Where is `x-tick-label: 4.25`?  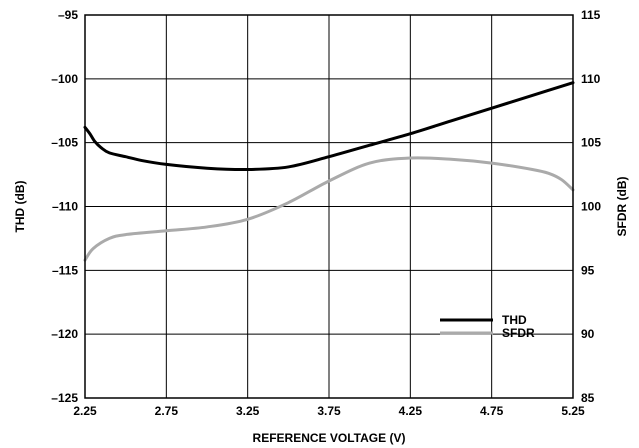 x-tick-label: 4.25 is located at coordinates (411, 411).